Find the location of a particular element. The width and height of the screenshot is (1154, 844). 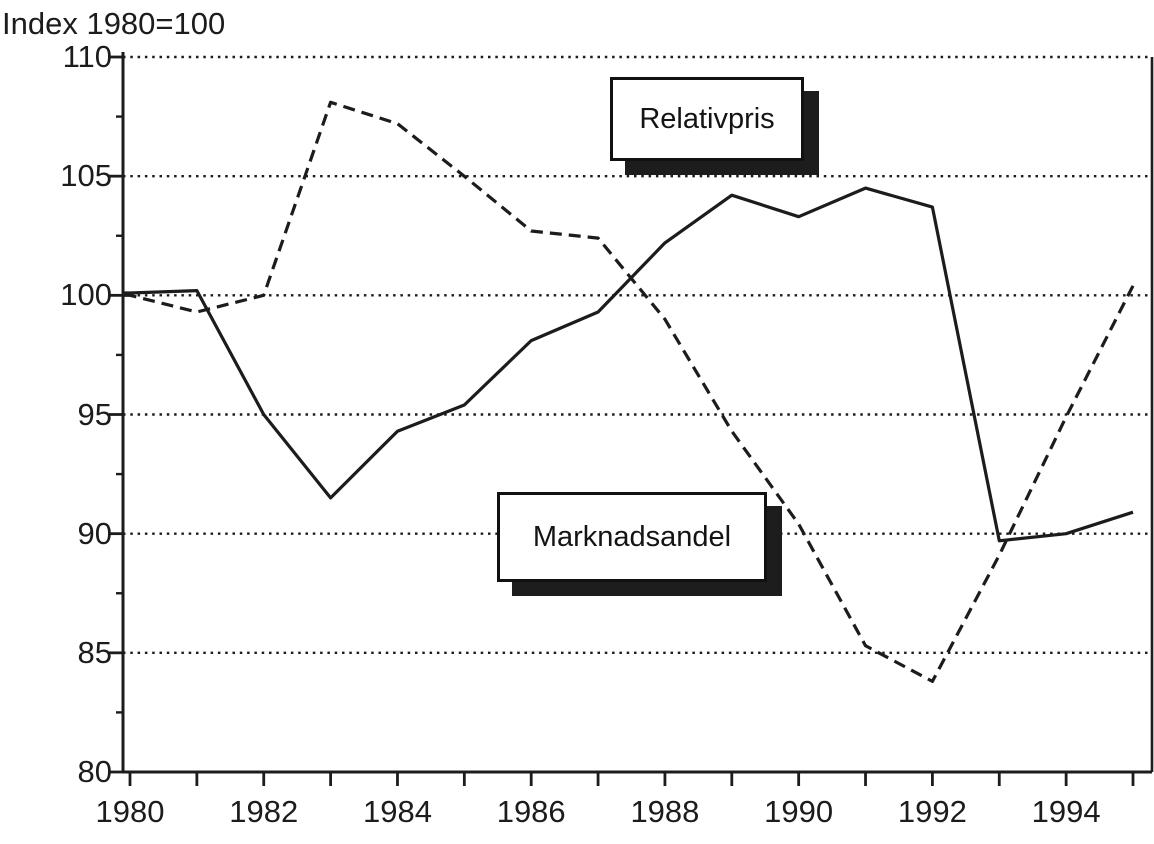

x-tick-label-1988: 1988 is located at coordinates (665, 811).